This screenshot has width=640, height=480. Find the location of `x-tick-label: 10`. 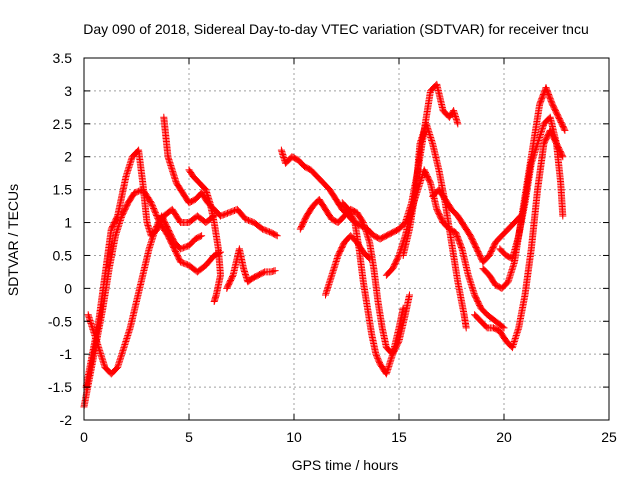

x-tick-label: 10 is located at coordinates (294, 437).